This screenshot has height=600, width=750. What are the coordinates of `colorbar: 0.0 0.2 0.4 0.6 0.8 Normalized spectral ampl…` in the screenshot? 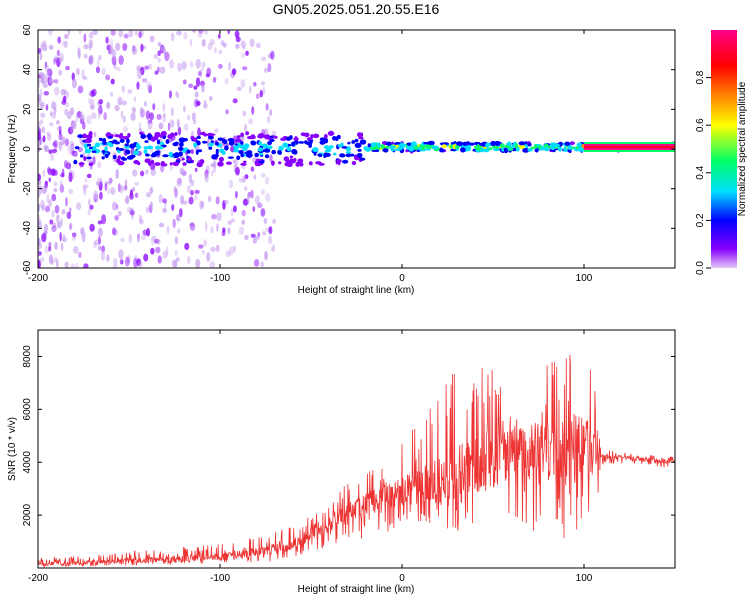 It's located at (721, 152).